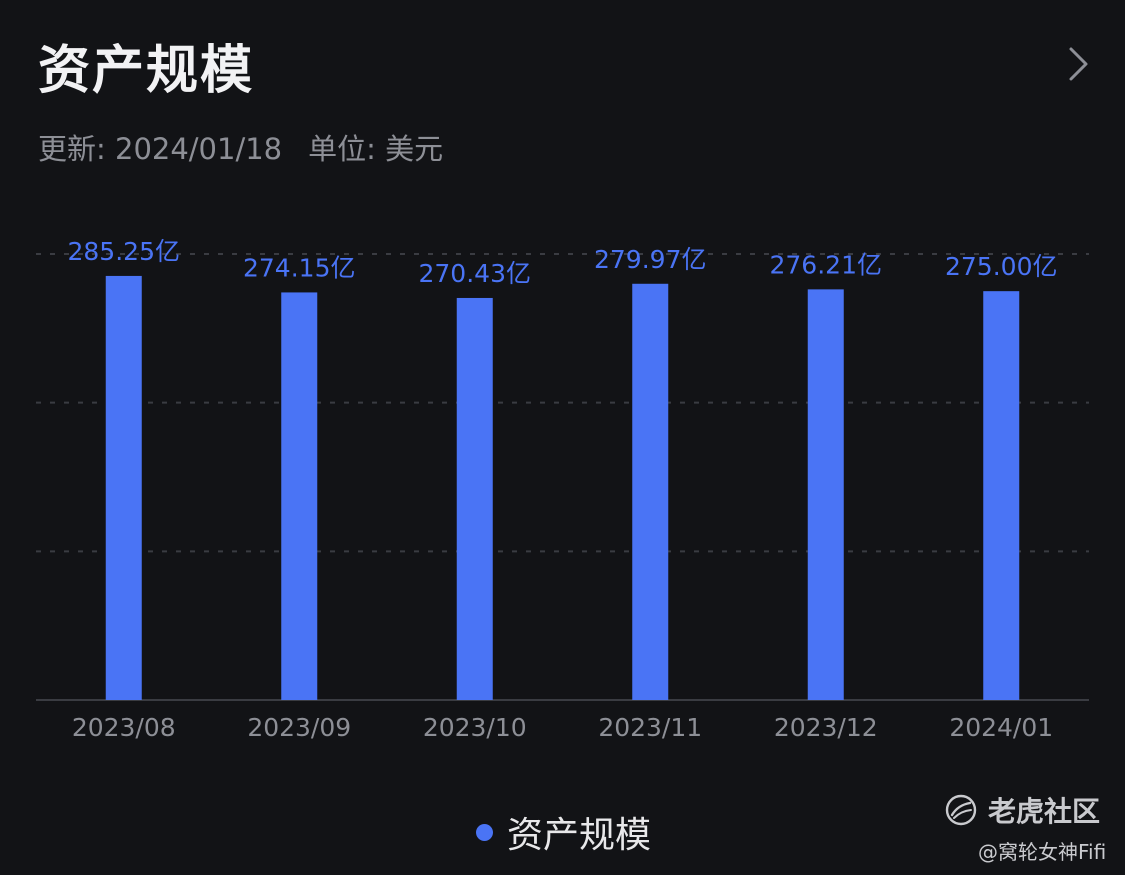 Image resolution: width=1125 pixels, height=875 pixels. I want to click on chevron-right-icon, so click(1078, 64).